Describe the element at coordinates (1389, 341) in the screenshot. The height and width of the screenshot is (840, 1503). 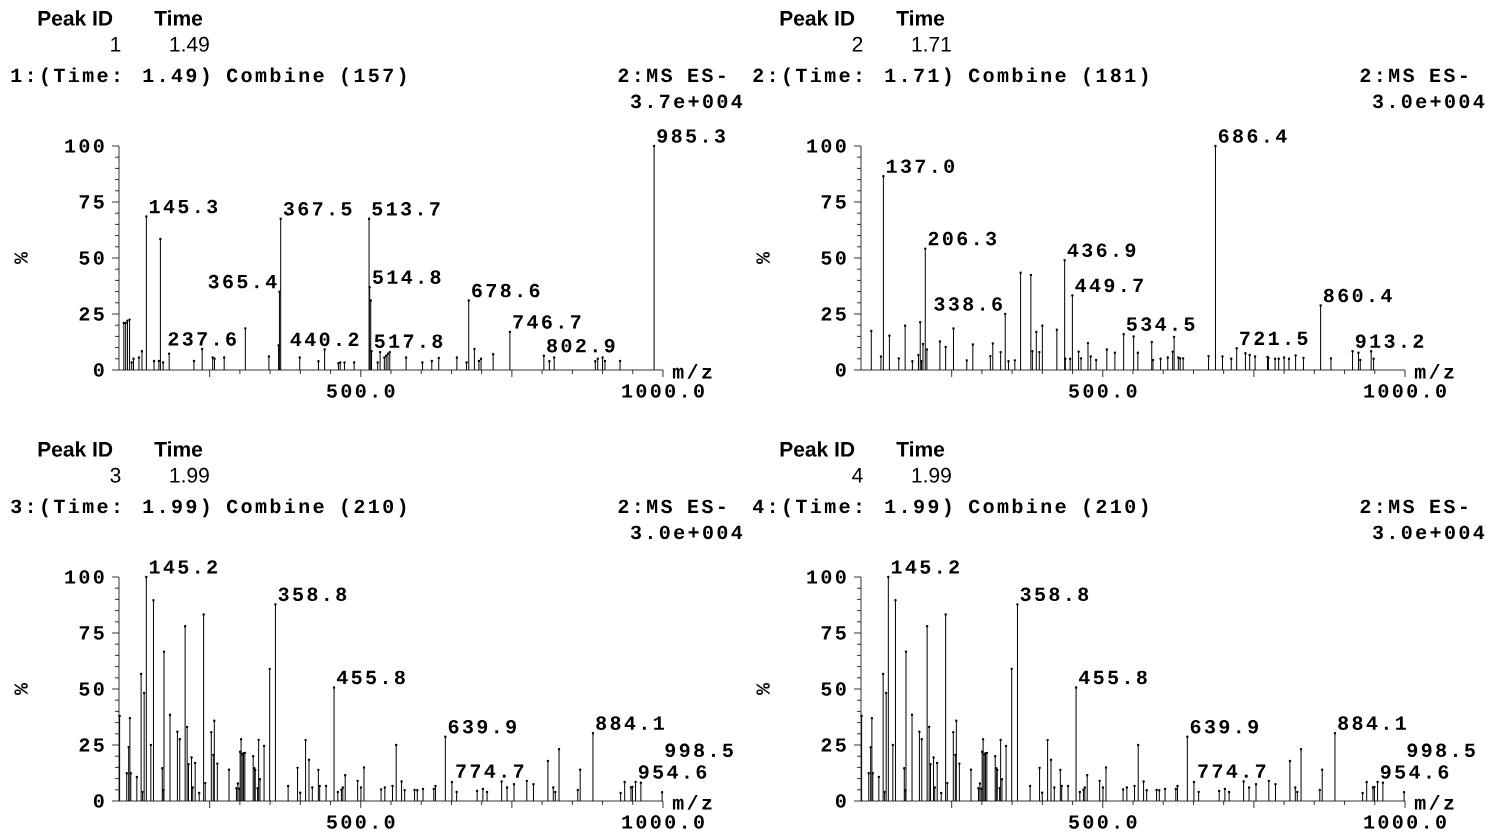
I see `annotation: 913.2` at that location.